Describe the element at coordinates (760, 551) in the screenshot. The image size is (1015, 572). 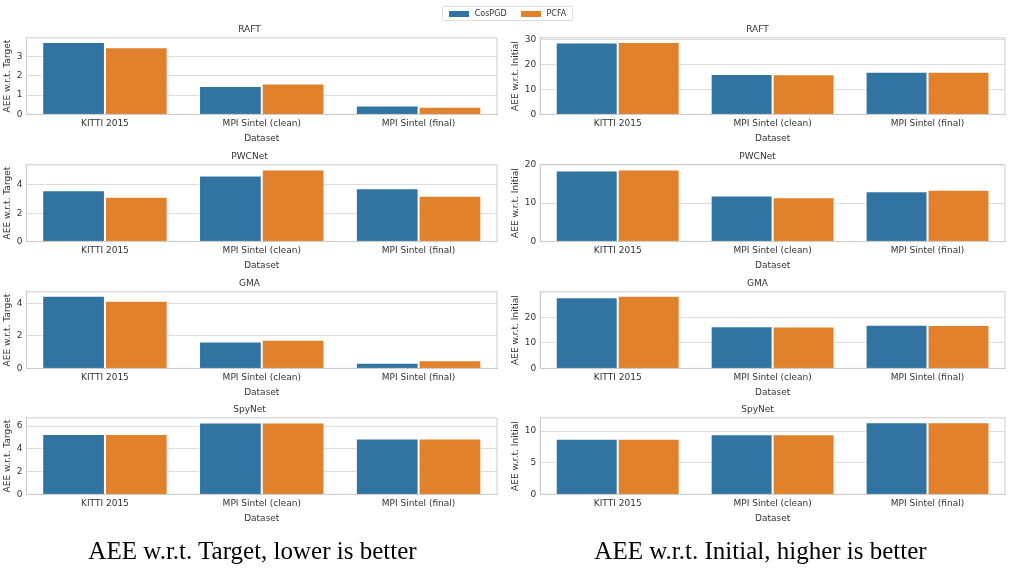
I see `text: AEE w.r.t. Initial, higher is better` at that location.